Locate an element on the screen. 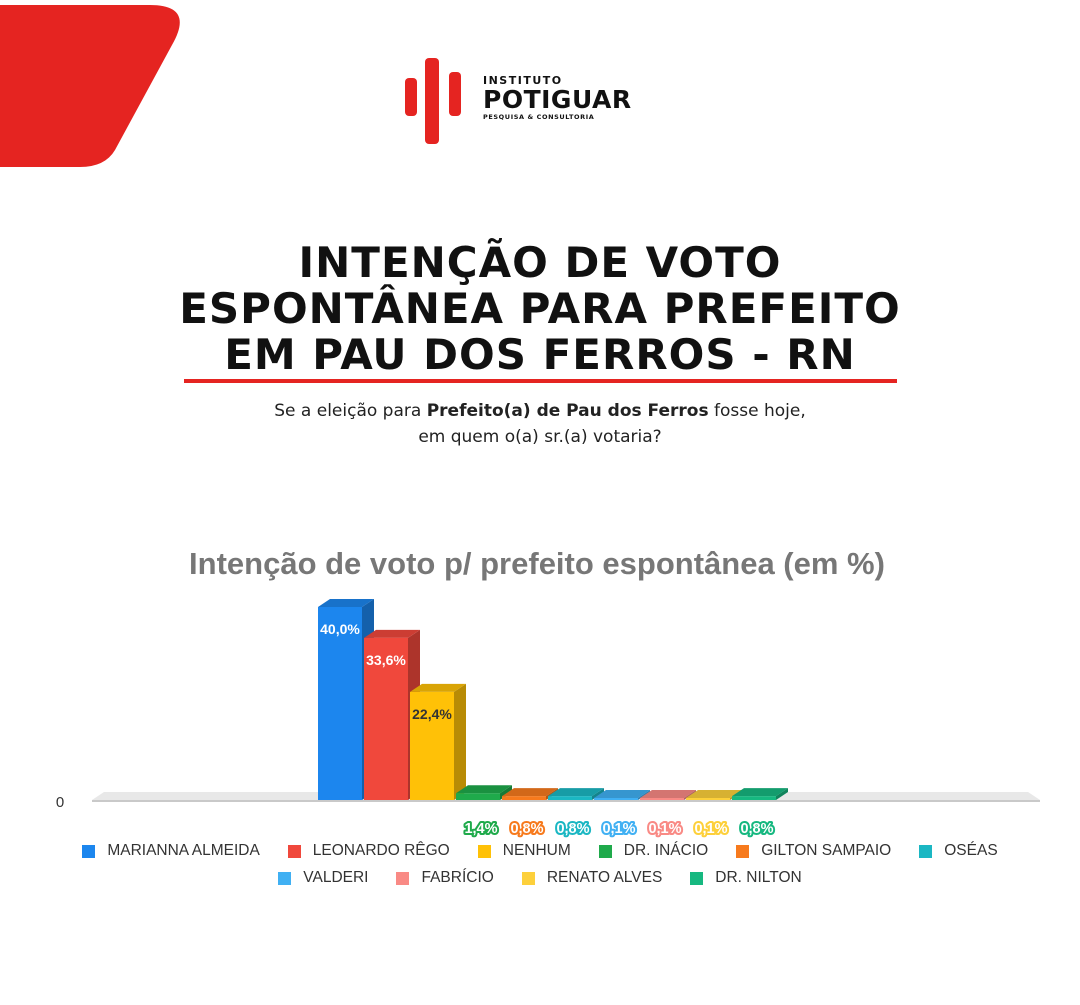  y-tick-label: 0 is located at coordinates (60, 802).